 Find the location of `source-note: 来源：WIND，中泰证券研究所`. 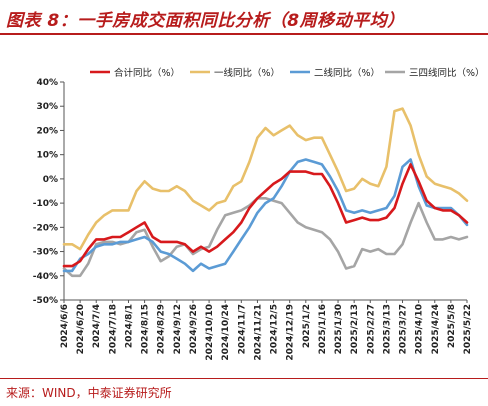

source-note: 来源：WIND，中泰证券研究所 is located at coordinates (89, 393).